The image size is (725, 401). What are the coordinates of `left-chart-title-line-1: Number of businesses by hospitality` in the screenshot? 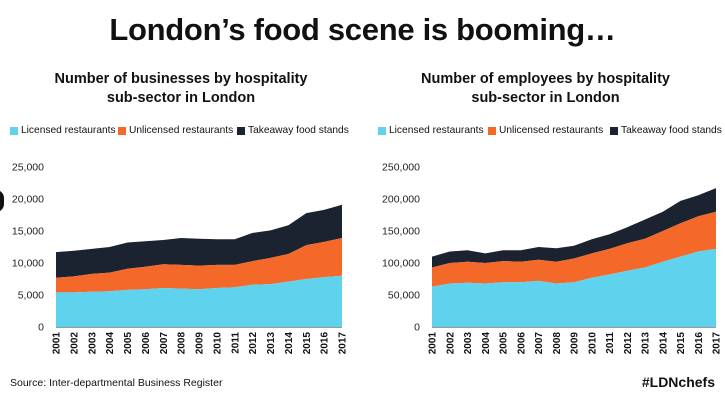 It's located at (181, 79).